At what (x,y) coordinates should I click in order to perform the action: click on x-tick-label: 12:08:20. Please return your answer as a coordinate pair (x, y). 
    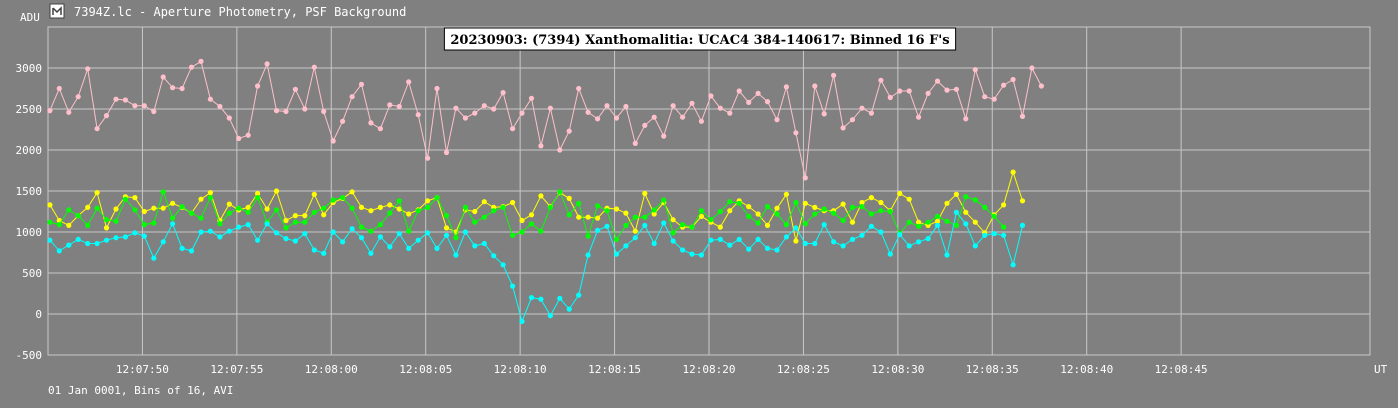
    Looking at the image, I should click on (709, 369).